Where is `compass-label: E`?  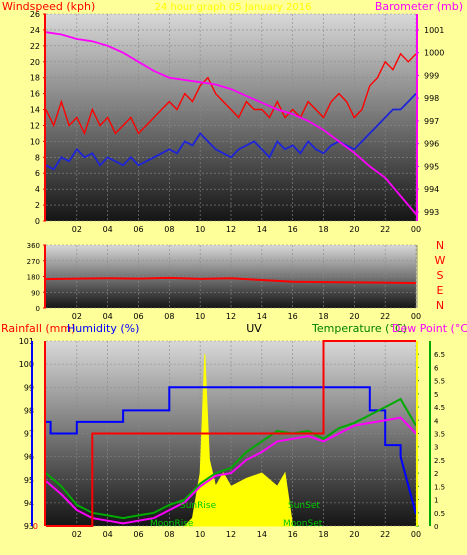
compass-label: E is located at coordinates (440, 290).